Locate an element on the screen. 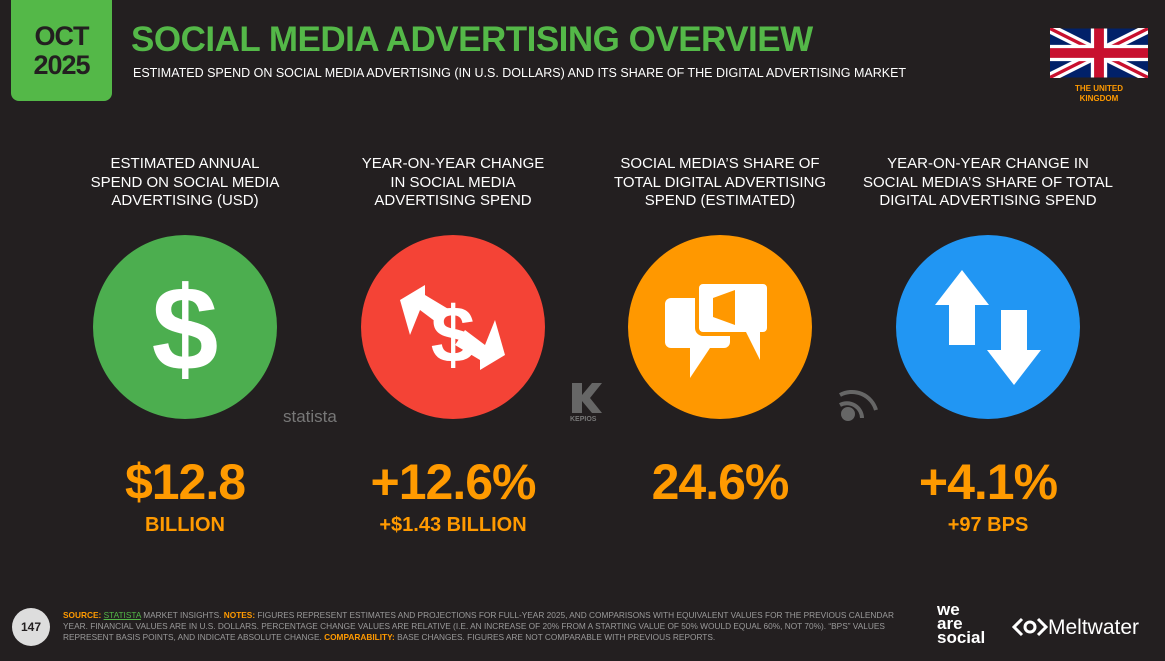  title: SOCIAL MEDIA ADVERTISING OVERVIEW is located at coordinates (472, 39).